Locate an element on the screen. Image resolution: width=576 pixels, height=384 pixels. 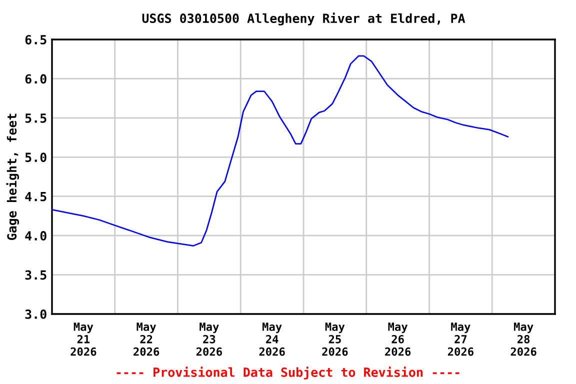
y-tick-label: 6.0 is located at coordinates (35, 79).